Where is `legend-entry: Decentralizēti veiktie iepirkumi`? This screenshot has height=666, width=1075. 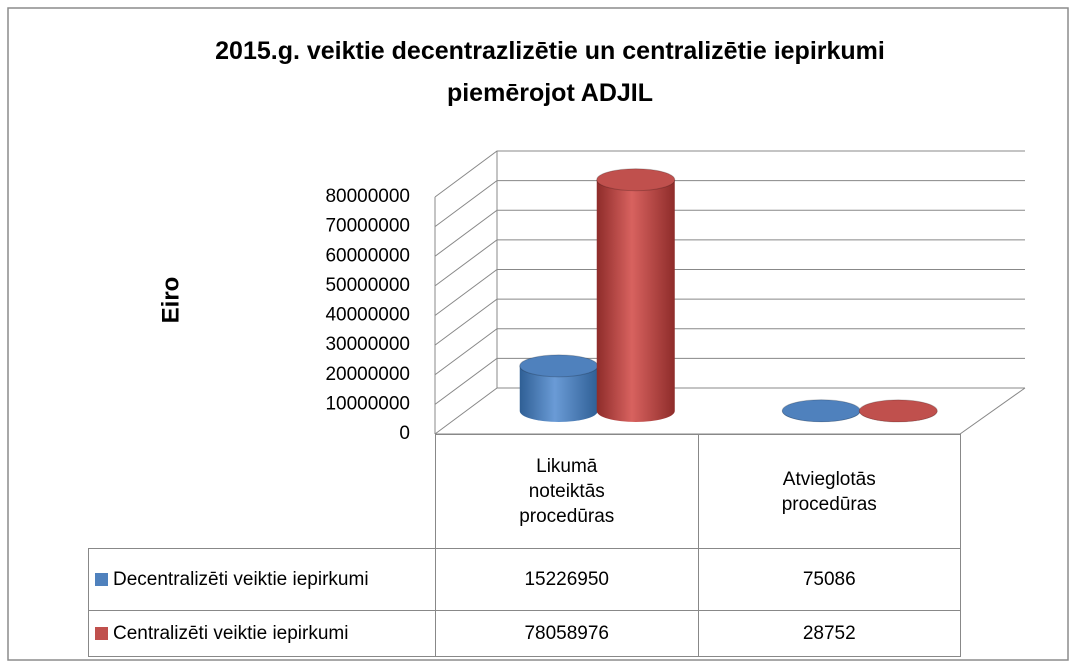
legend-entry: Decentralizēti veiktie iepirkumi is located at coordinates (232, 579).